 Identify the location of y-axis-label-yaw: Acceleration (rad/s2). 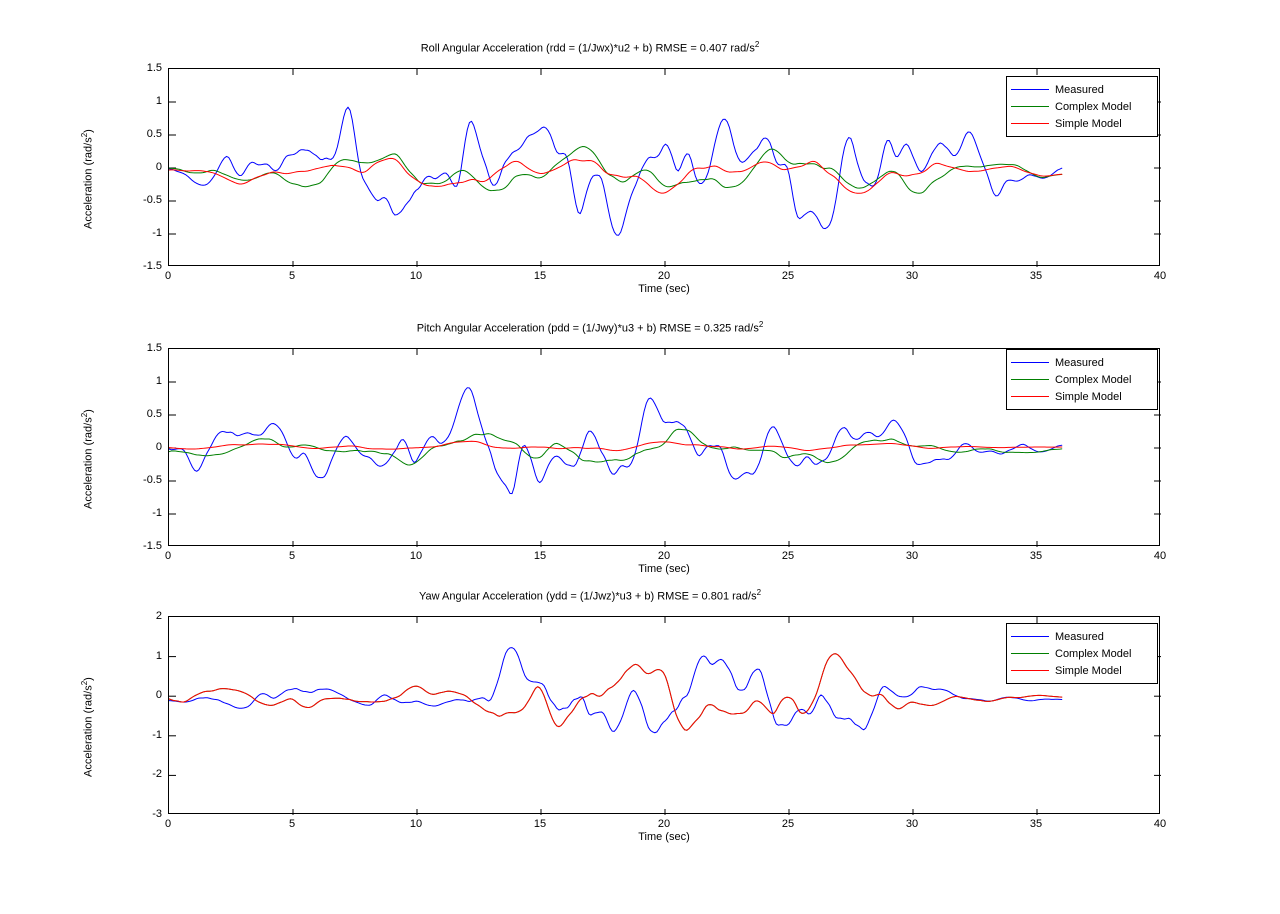
(87, 727).